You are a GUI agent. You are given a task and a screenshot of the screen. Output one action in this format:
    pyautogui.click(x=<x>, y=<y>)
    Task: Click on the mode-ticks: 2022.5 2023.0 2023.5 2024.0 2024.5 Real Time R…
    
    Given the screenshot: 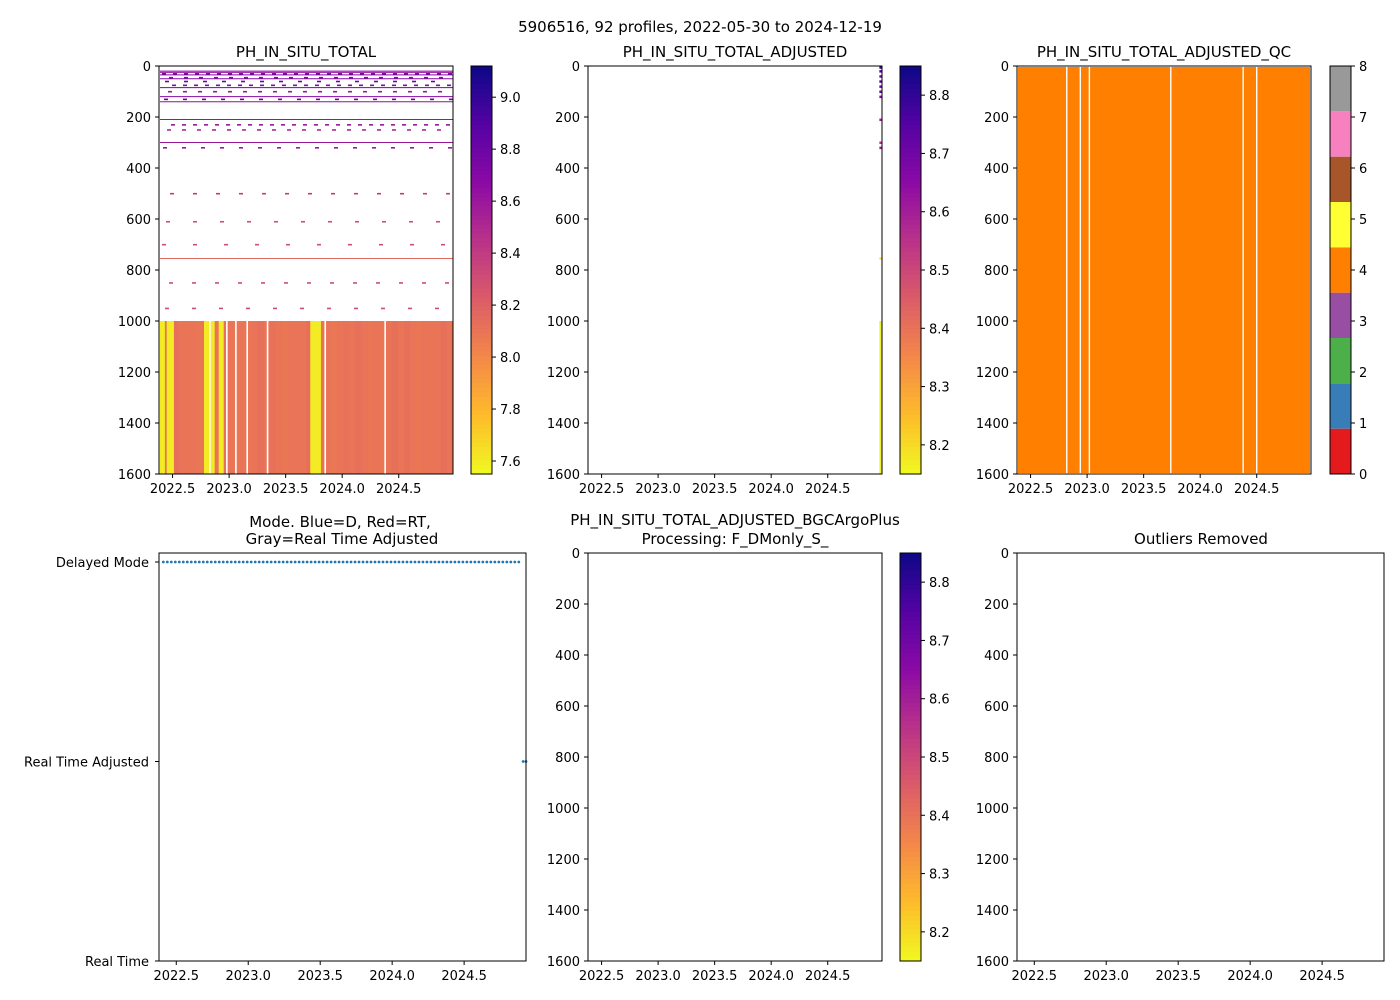 What is the action you would take?
    pyautogui.click(x=255, y=770)
    